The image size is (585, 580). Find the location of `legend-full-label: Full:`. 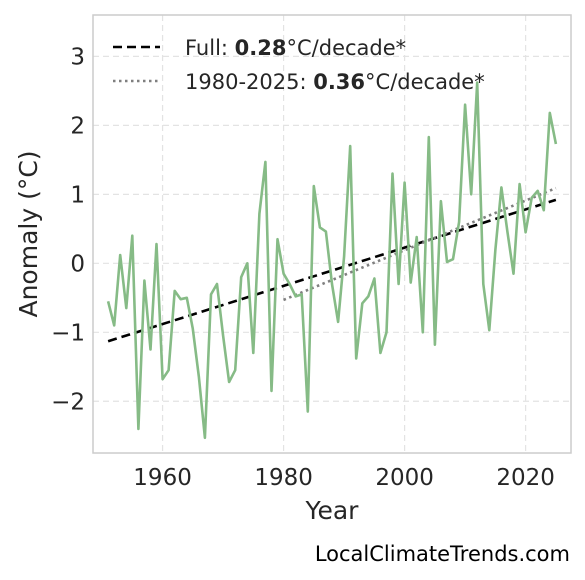

legend-full-label: Full: is located at coordinates (210, 48).